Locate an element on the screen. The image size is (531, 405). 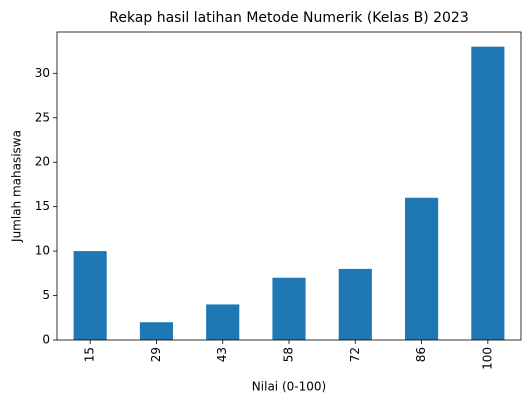
y-tick-label: 5 is located at coordinates (46, 295).